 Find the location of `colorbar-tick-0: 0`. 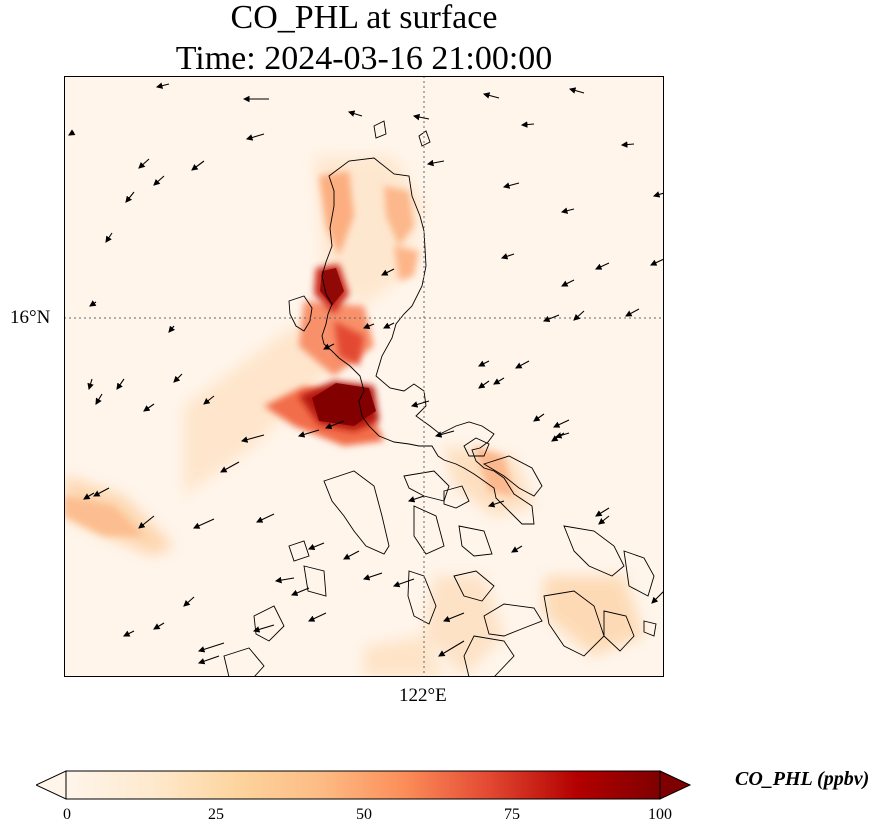

colorbar-tick-0: 0 is located at coordinates (67, 814).